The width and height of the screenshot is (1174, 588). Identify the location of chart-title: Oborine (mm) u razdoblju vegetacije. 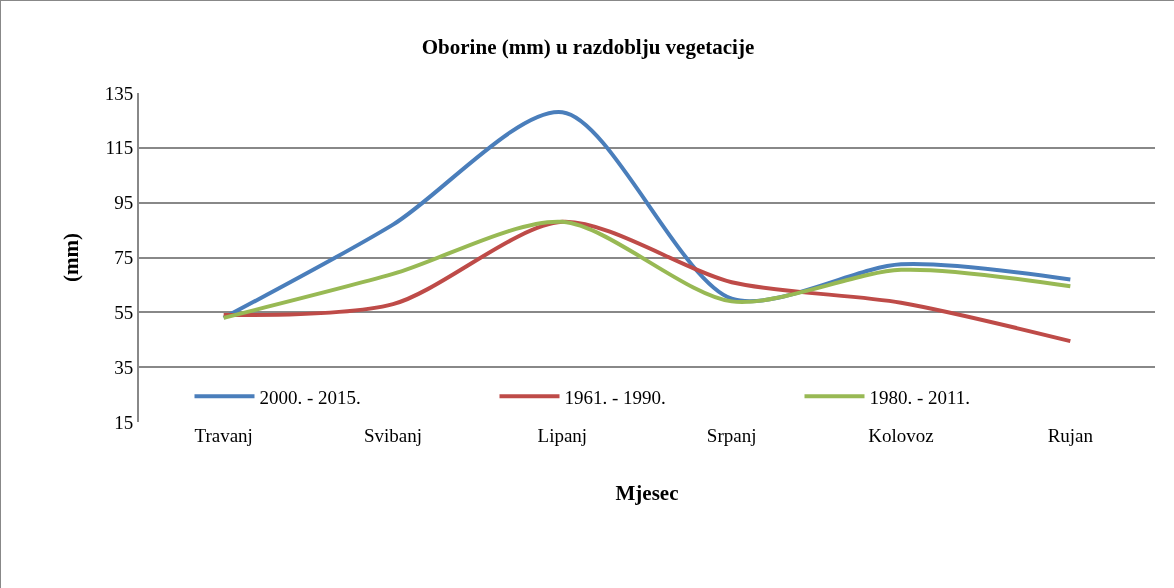
(588, 46).